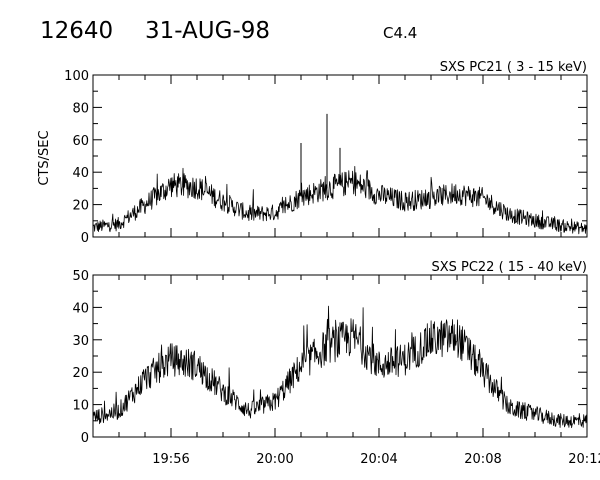  Describe the element at coordinates (80, 341) in the screenshot. I see `y-tick-label: 30` at that location.